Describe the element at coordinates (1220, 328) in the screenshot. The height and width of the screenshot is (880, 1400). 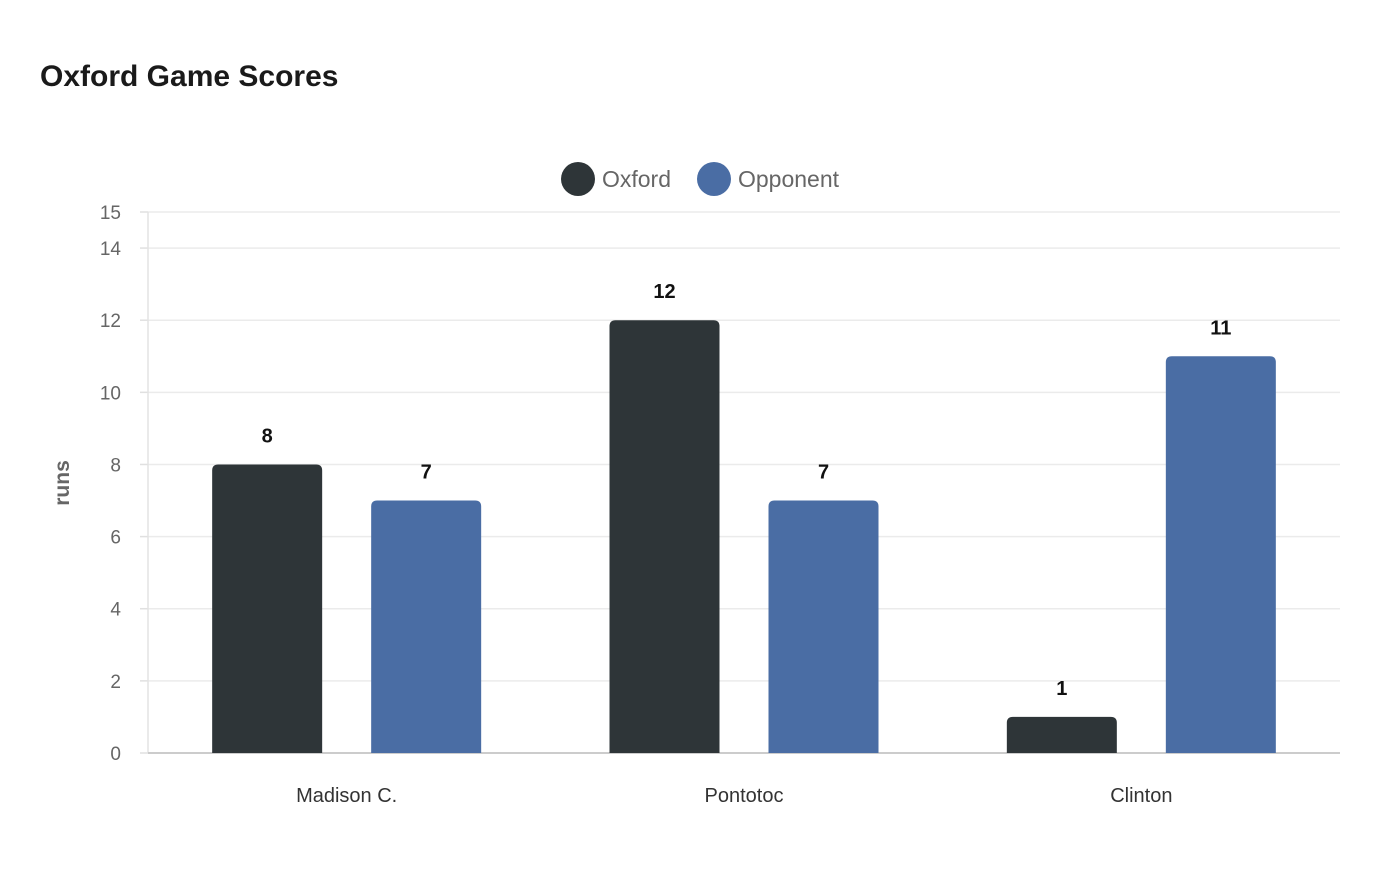
I see `data-label: 11` at that location.